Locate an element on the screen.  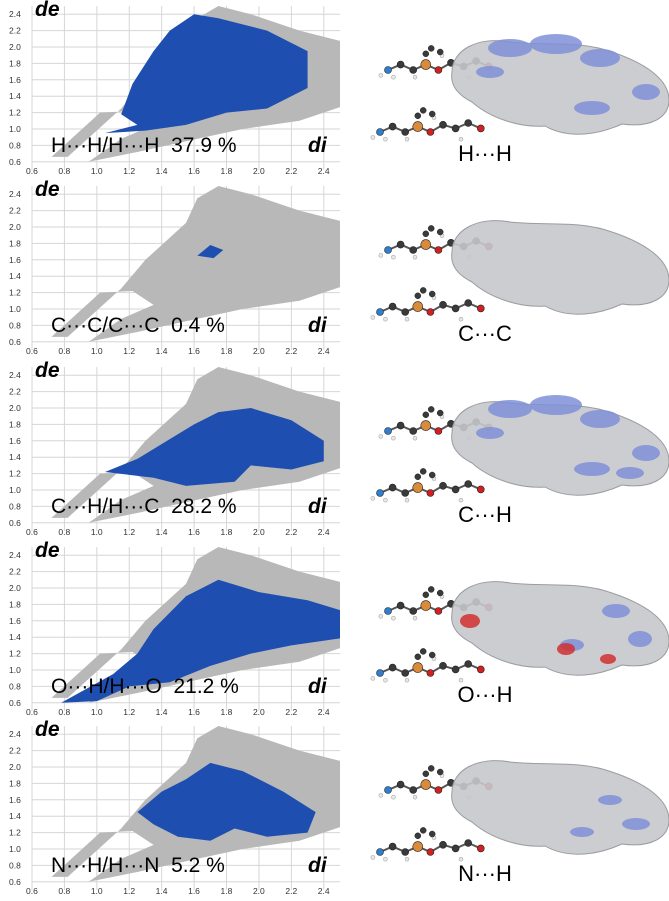
x-tick-label: 1.4 is located at coordinates (162, 351).